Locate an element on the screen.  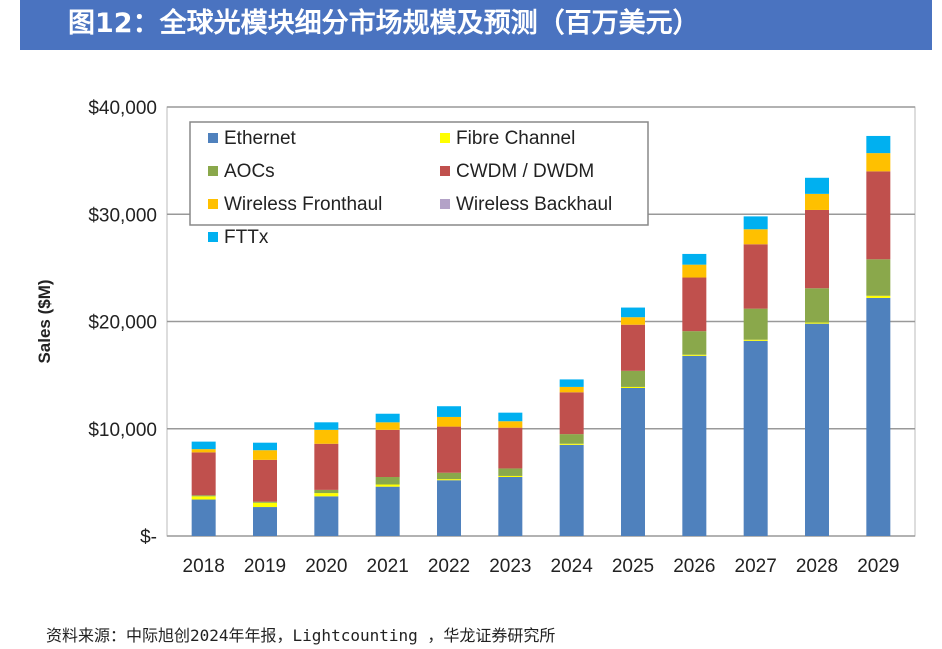
x-tick-label: 2025 is located at coordinates (633, 566).